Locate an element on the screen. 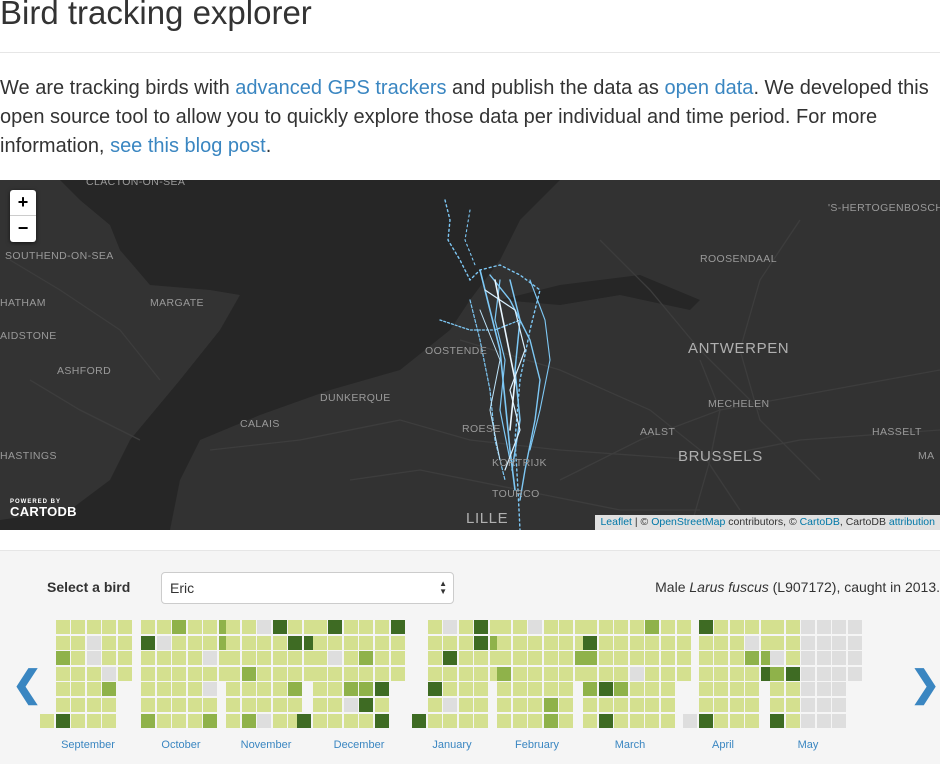 This screenshot has width=940, height=764. next-period-button: ❯ is located at coordinates (925, 683).